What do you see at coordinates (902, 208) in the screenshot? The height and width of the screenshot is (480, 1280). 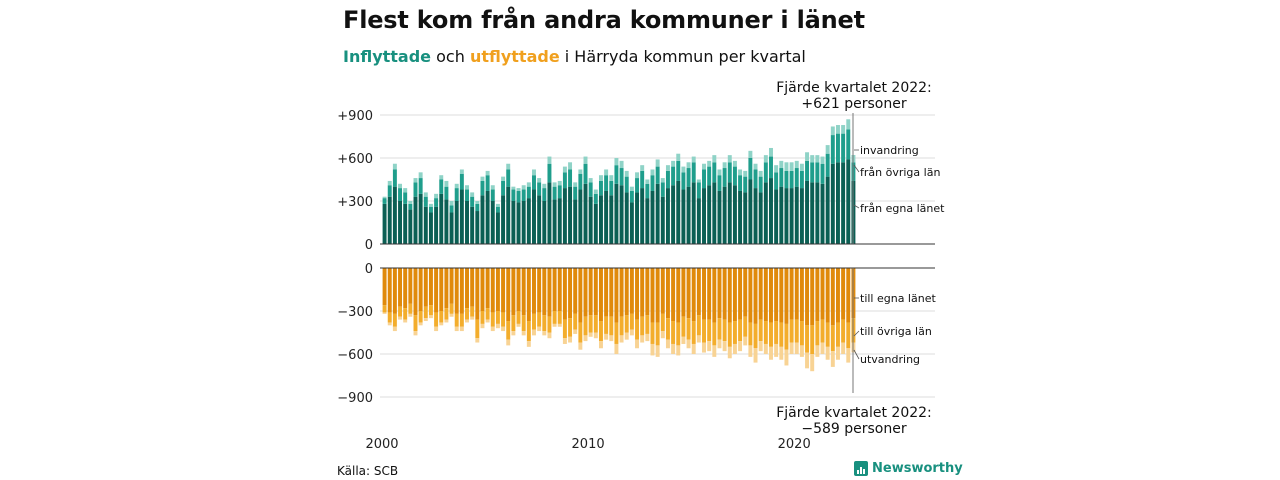 I see `series-label-top: från egna länet` at bounding box center [902, 208].